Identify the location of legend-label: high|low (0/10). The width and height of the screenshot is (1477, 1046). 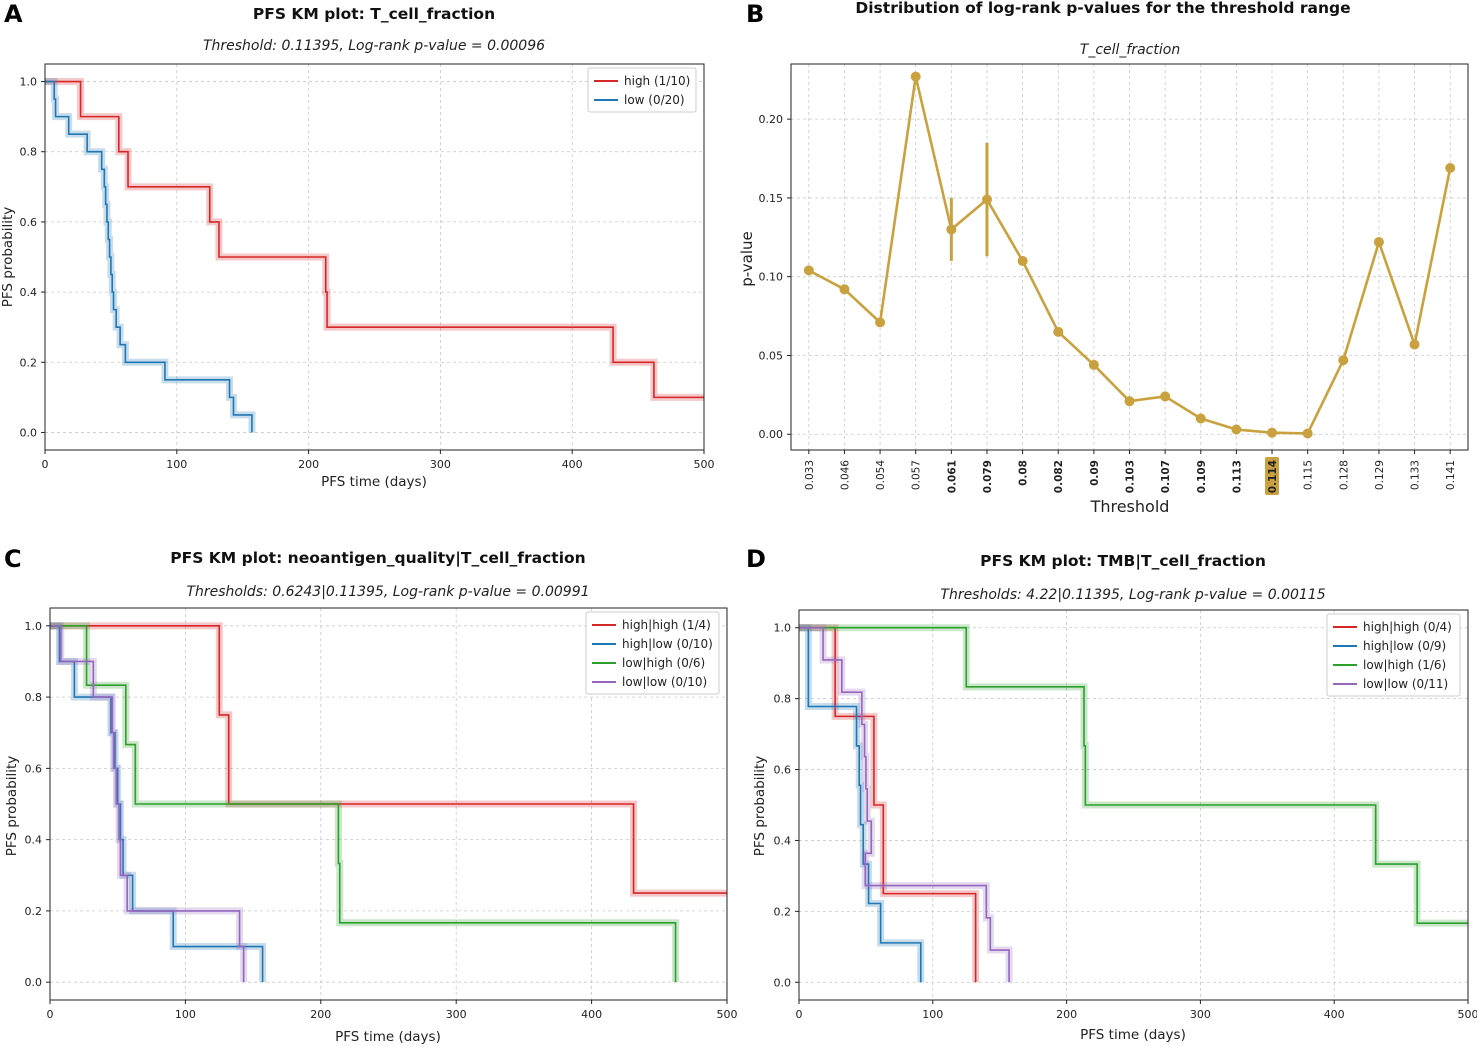
(667, 644).